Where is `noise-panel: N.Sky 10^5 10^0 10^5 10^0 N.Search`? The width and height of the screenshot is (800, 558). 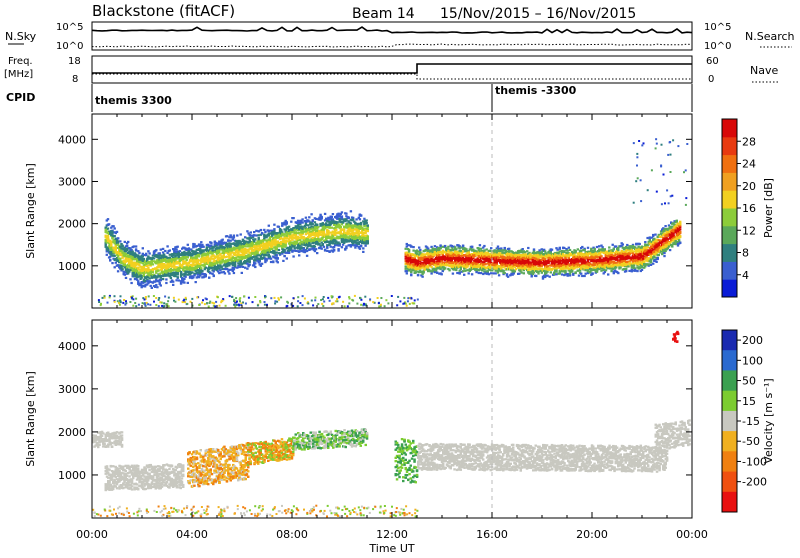 noise-panel: N.Sky 10^5 10^0 10^5 10^0 N.Search is located at coordinates (400, 37).